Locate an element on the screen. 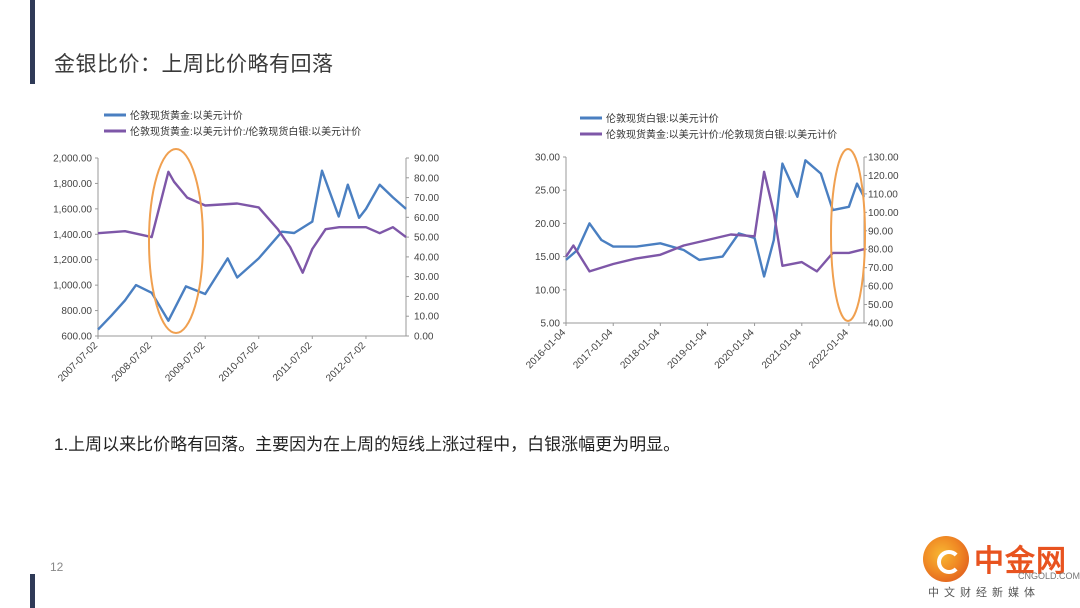  chart1-left-tick-label: 600.00 is located at coordinates (76, 337).